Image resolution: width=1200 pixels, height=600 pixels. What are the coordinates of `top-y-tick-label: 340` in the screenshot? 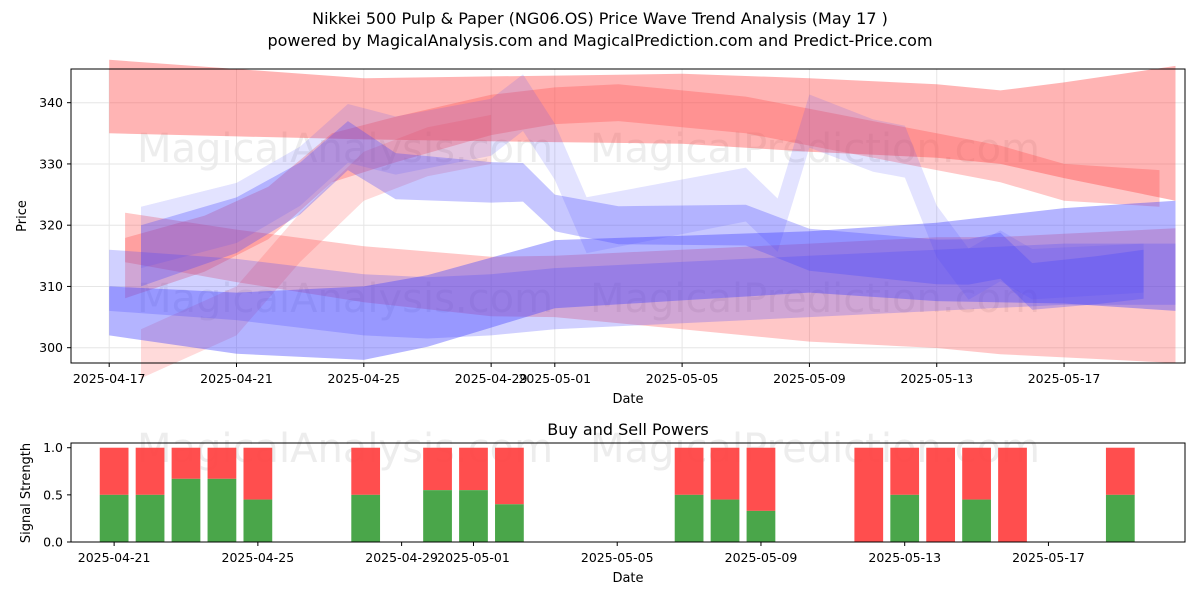 It's located at (51, 102).